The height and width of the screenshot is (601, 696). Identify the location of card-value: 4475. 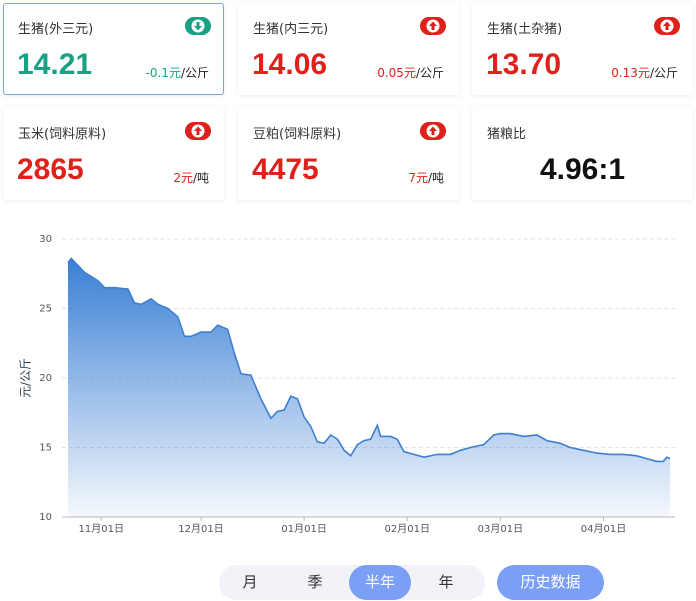
(285, 169).